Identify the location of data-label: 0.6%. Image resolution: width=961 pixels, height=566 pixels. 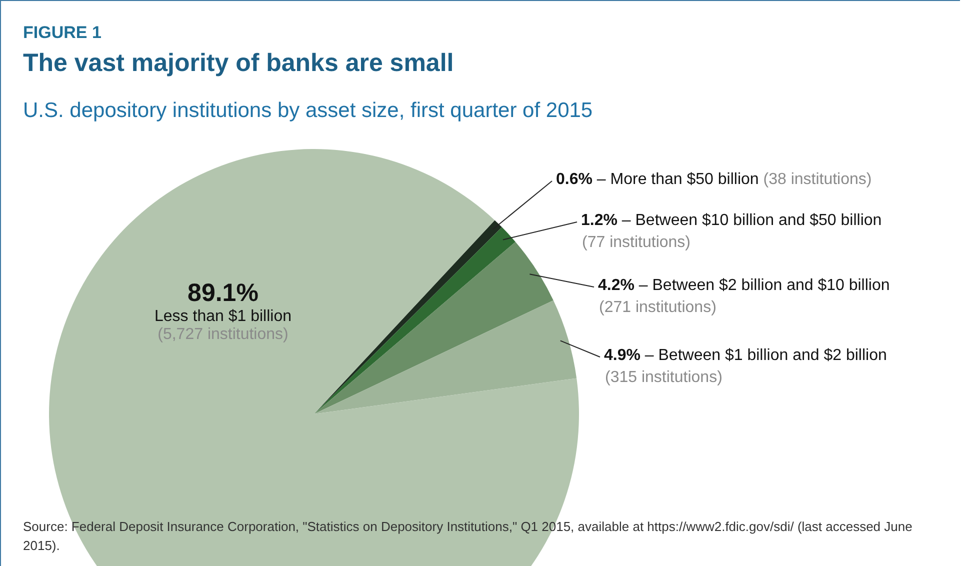
(574, 179).